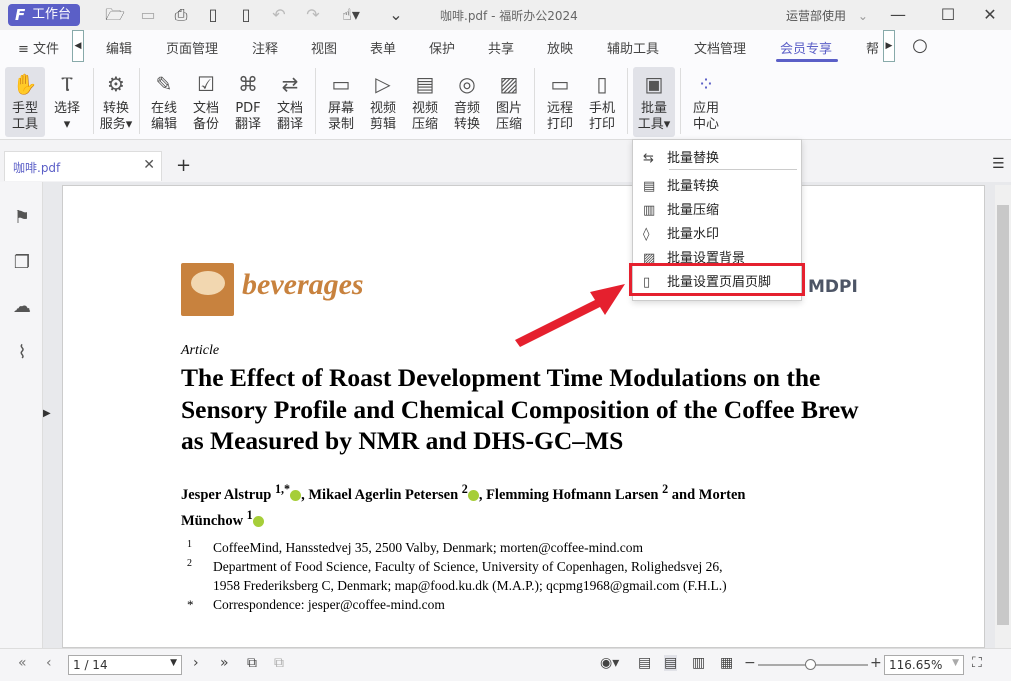  What do you see at coordinates (125, 665) in the screenshot?
I see `page-number-input: 1 / 14 ▼` at bounding box center [125, 665].